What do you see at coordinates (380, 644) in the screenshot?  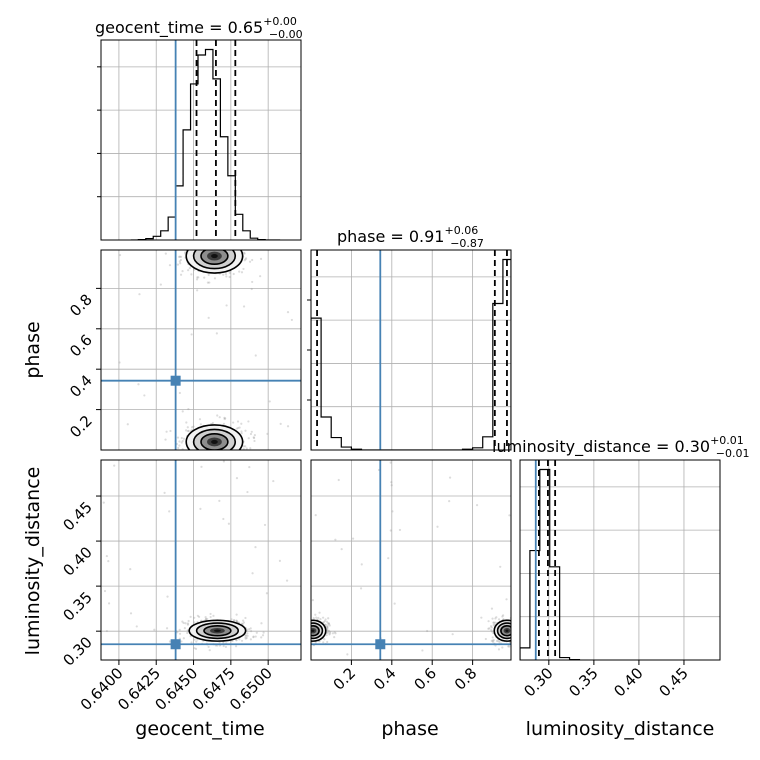 I see `scatter-panel-phase-vs-luminosity-distance-truth-marker` at bounding box center [380, 644].